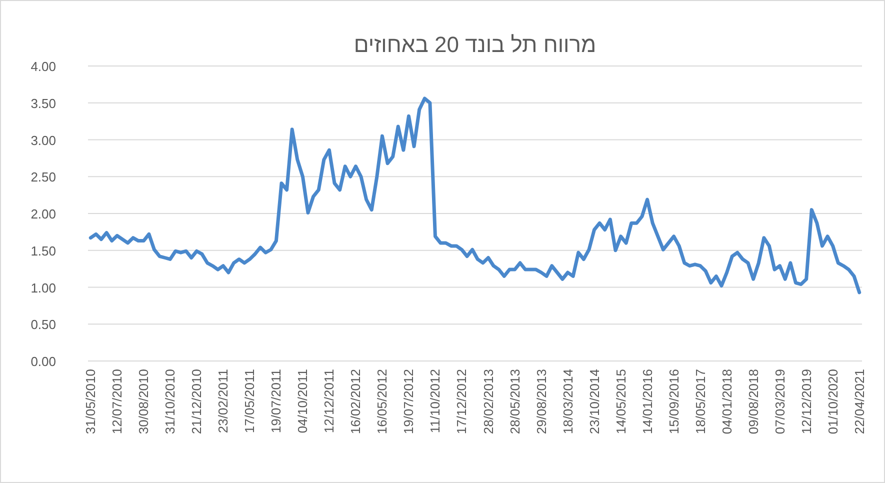 Image resolution: width=885 pixels, height=483 pixels. I want to click on x-tick-label: 09/08/2018, so click(753, 401).